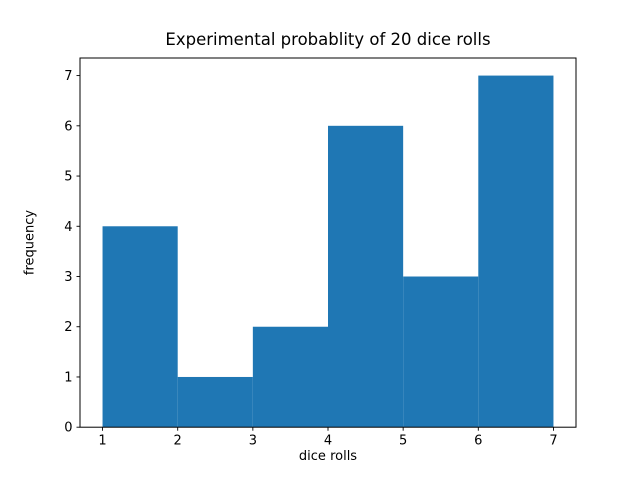 The width and height of the screenshot is (640, 480). Describe the element at coordinates (328, 441) in the screenshot. I see `x-tick-label: 4` at that location.